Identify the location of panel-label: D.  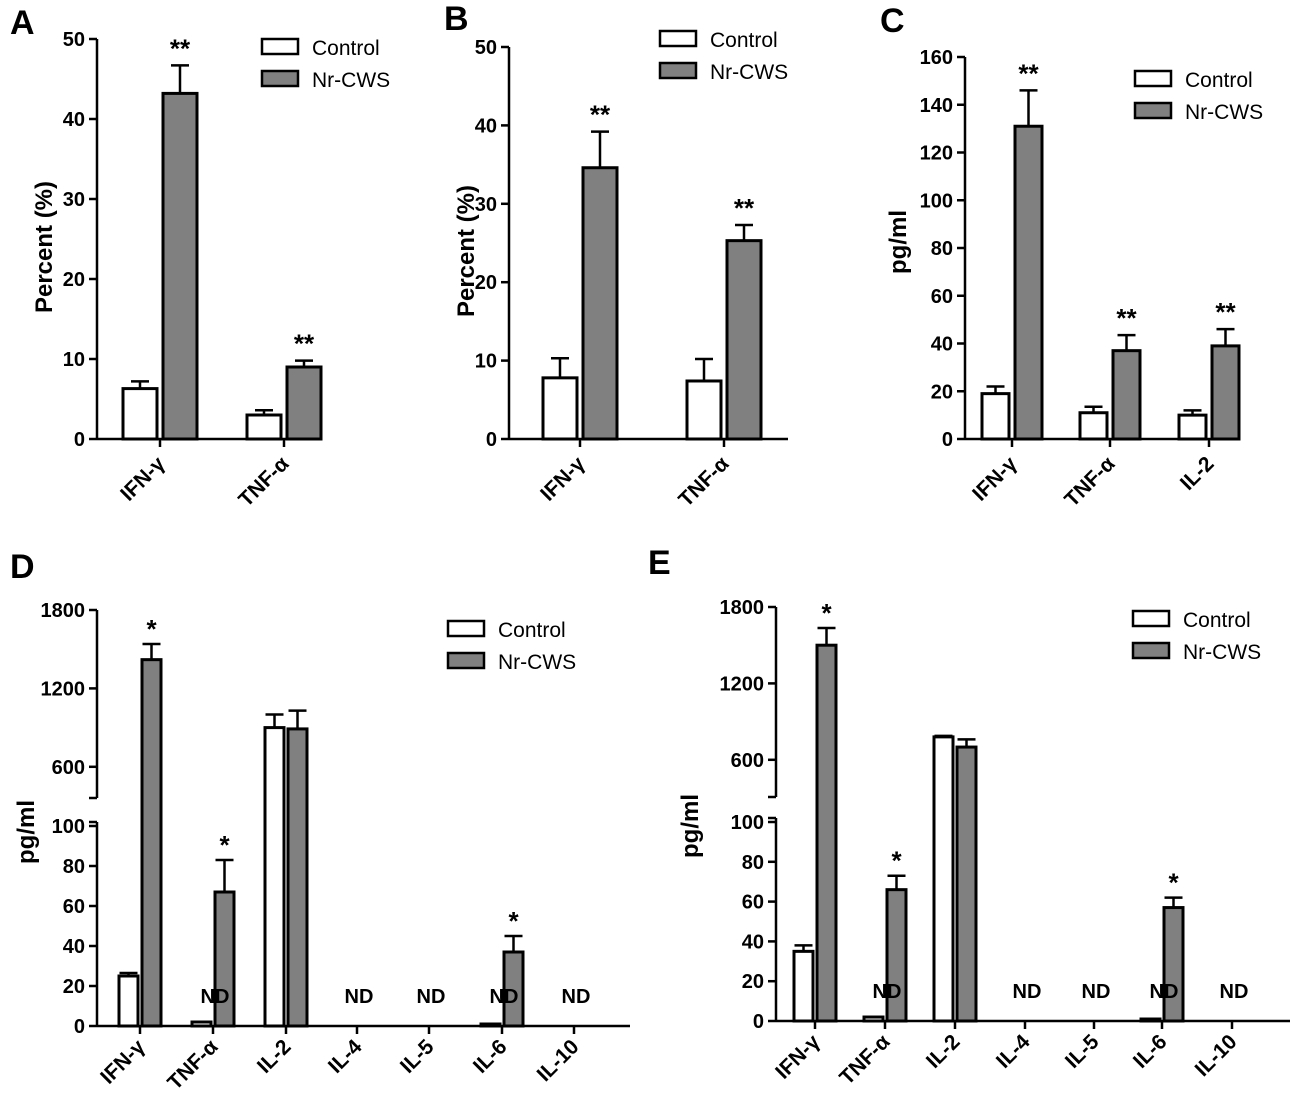
(22, 567).